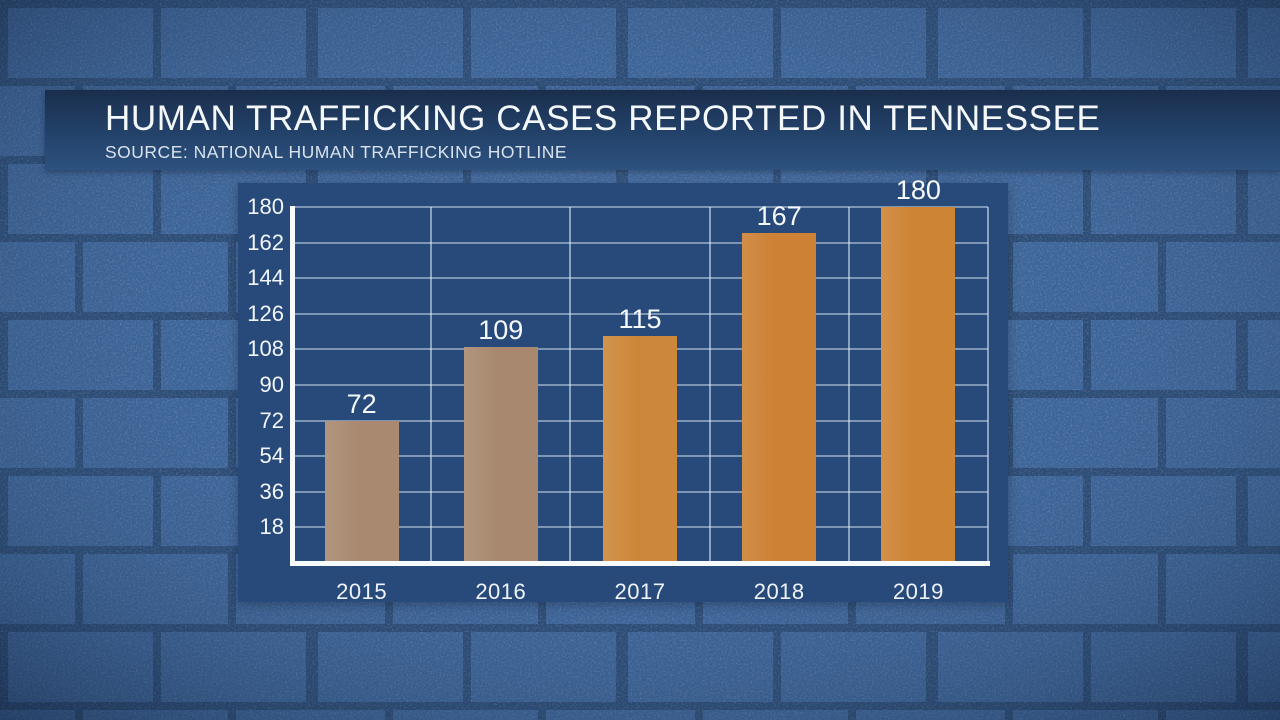 The width and height of the screenshot is (1280, 720). What do you see at coordinates (779, 591) in the screenshot?
I see `x-tick-label: 2018` at bounding box center [779, 591].